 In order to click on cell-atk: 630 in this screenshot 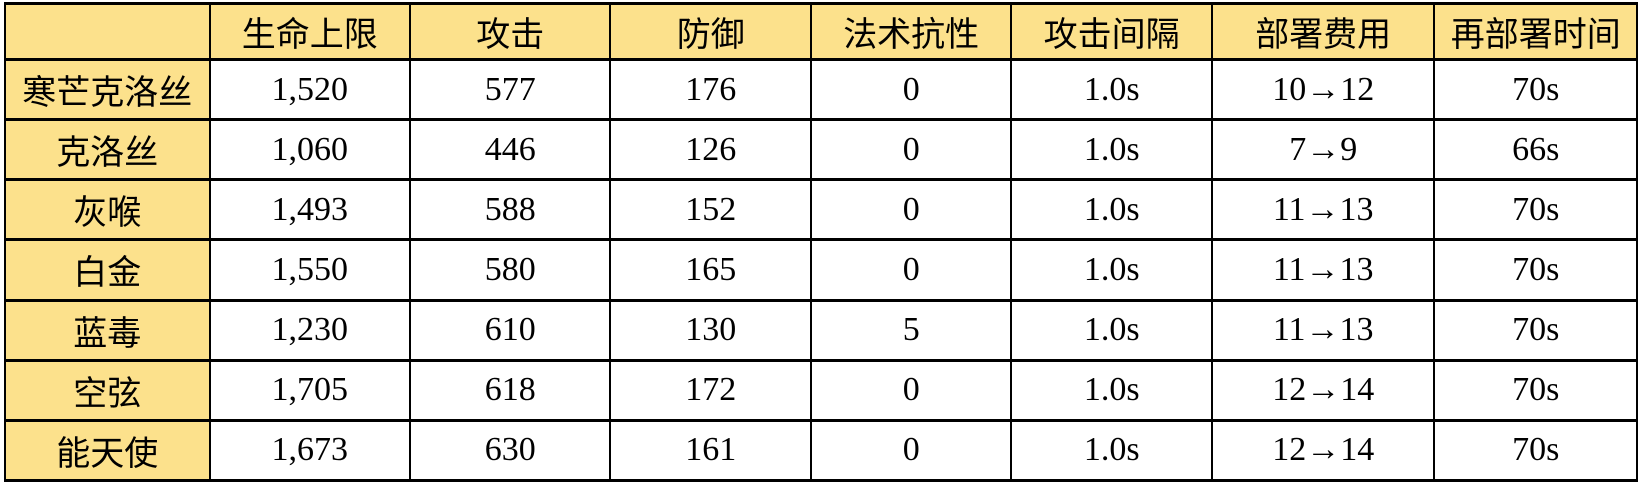, I will do `click(510, 450)`.